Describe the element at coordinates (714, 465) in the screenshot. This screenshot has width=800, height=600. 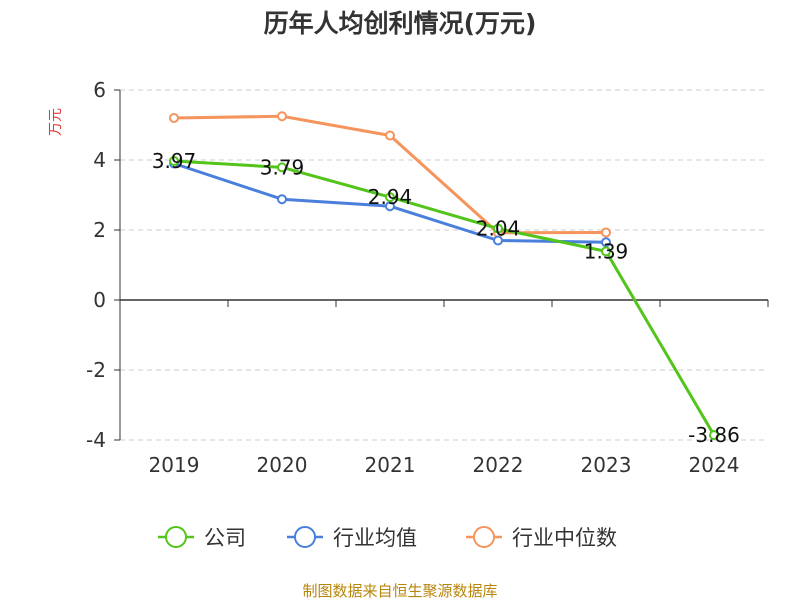
I see `x-tick-label: 2024` at that location.